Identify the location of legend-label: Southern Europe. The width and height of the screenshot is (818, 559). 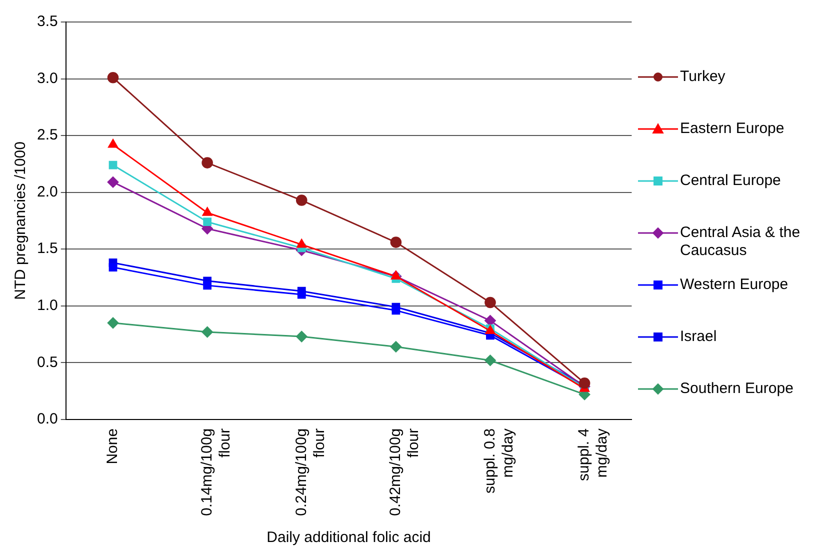
(737, 389).